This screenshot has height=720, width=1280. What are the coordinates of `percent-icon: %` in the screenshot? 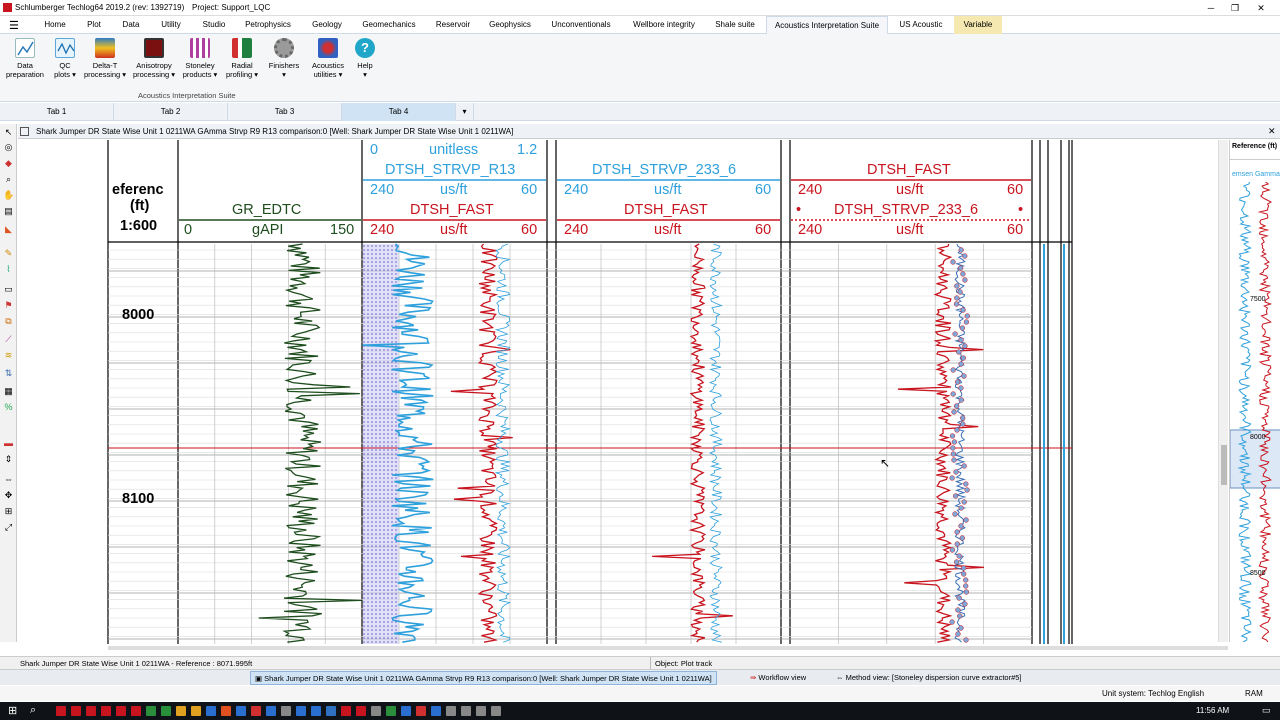 It's located at (8, 407).